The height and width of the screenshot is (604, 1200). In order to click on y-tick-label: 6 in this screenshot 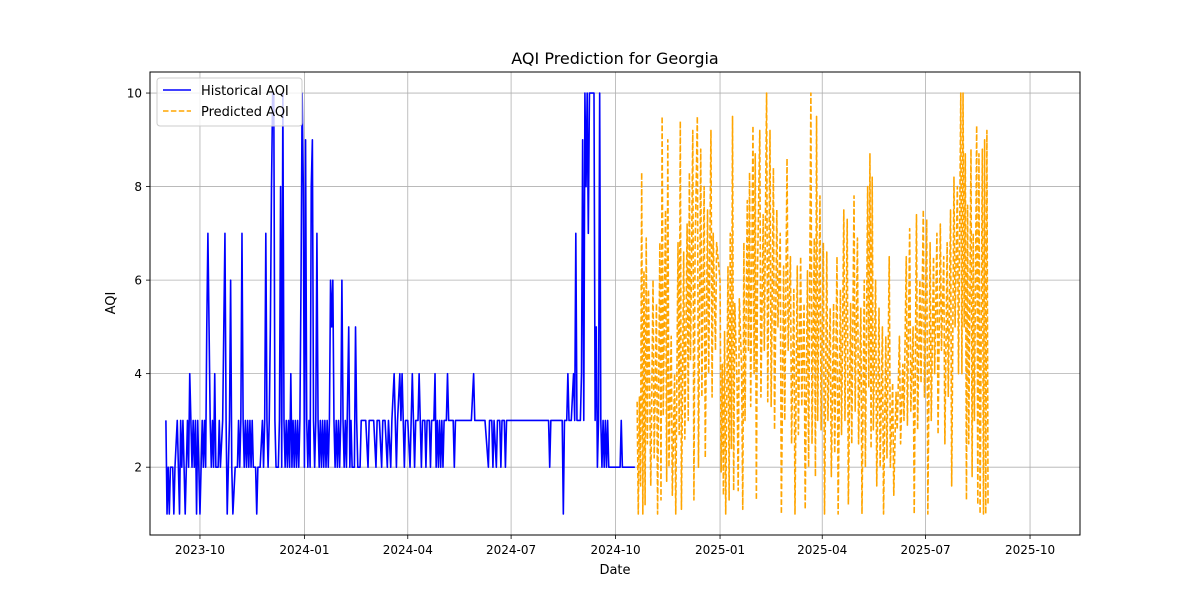, I will do `click(138, 281)`.